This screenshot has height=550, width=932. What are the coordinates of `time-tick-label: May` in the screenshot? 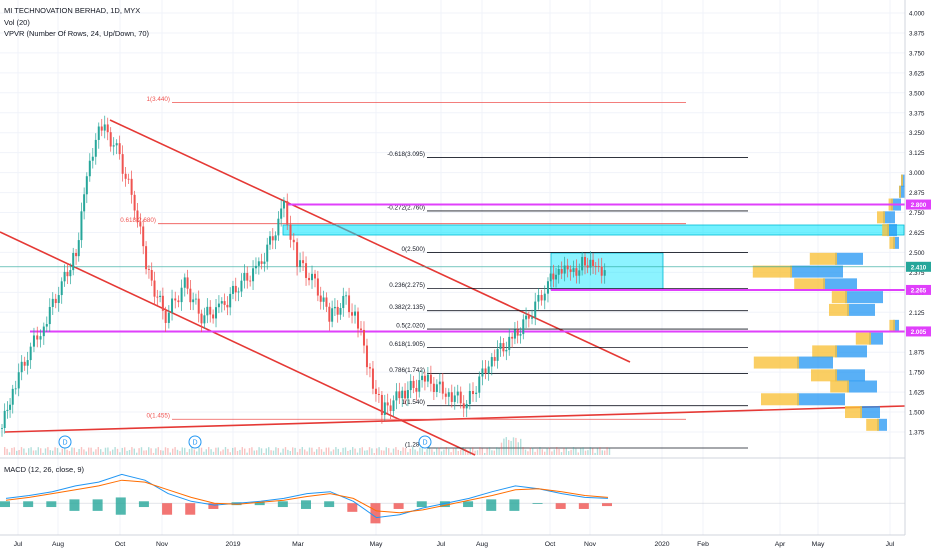 It's located at (376, 544).